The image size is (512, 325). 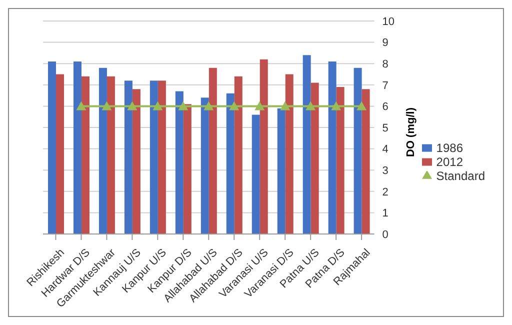 What do you see at coordinates (449, 161) in the screenshot?
I see `legend-label: 2012` at bounding box center [449, 161].